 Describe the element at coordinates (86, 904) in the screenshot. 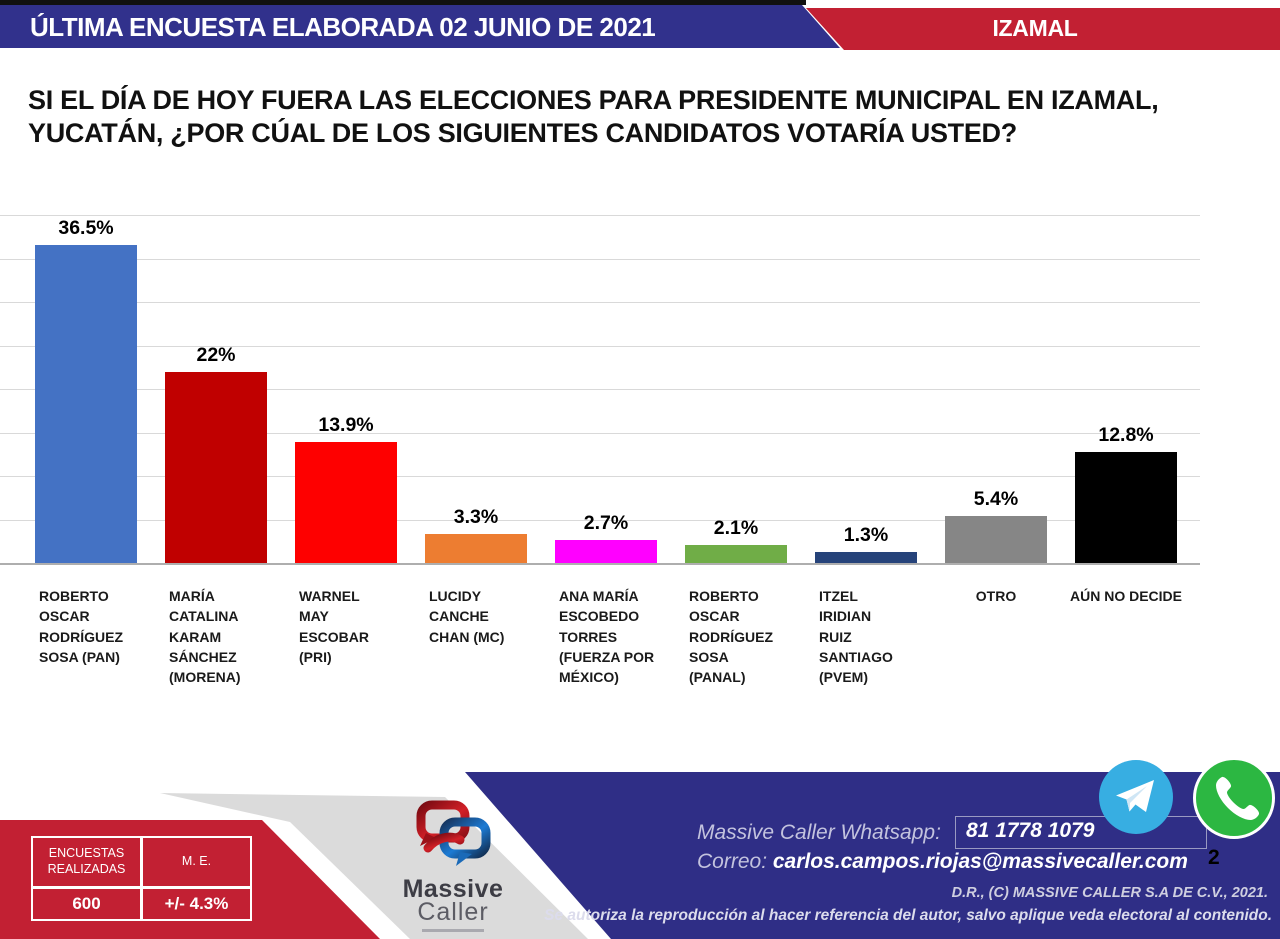

I see `table-value-sample-size: 600` at that location.